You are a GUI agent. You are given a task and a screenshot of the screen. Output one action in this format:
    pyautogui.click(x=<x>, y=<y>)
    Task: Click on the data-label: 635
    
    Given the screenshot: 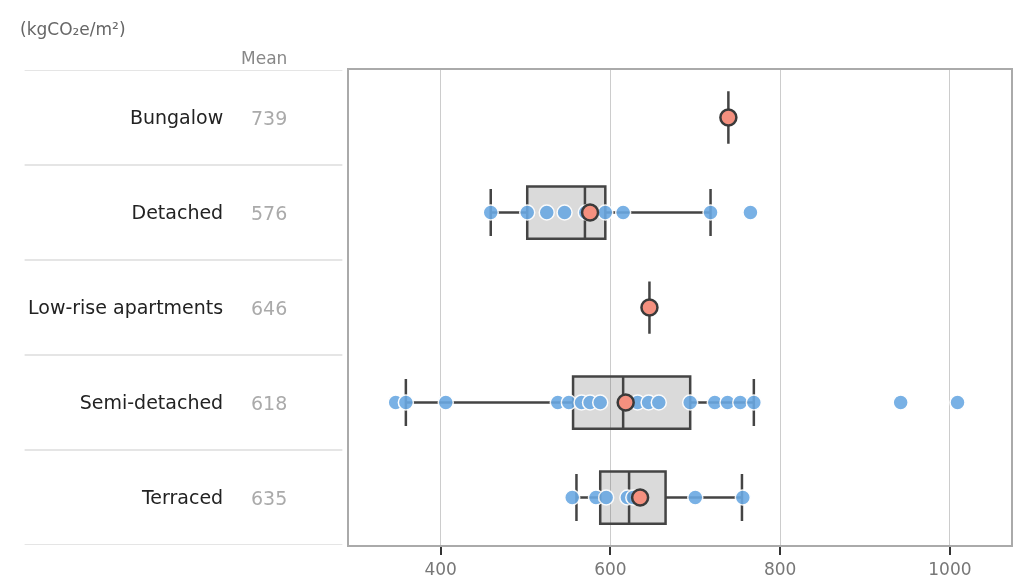 What is the action you would take?
    pyautogui.click(x=269, y=498)
    